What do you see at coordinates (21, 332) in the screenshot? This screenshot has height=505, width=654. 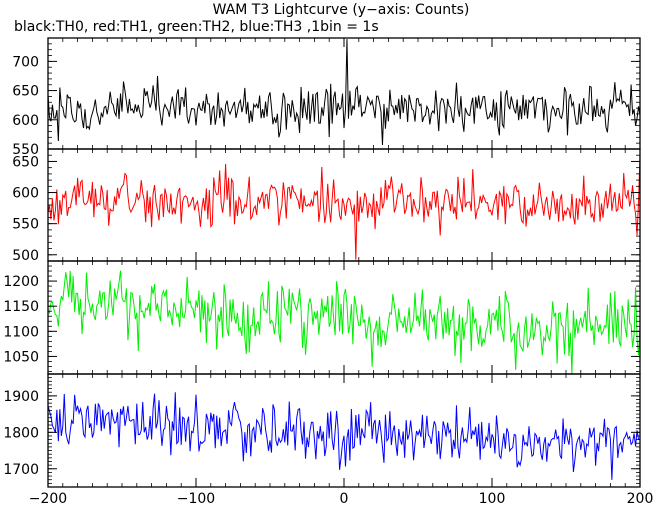 I see `y-tick-label: 1100` at bounding box center [21, 332].